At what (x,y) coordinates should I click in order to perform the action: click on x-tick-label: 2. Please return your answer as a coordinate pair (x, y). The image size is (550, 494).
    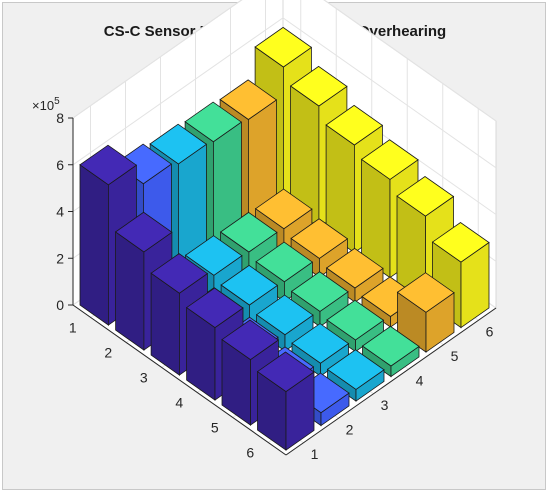
    Looking at the image, I should click on (108, 353).